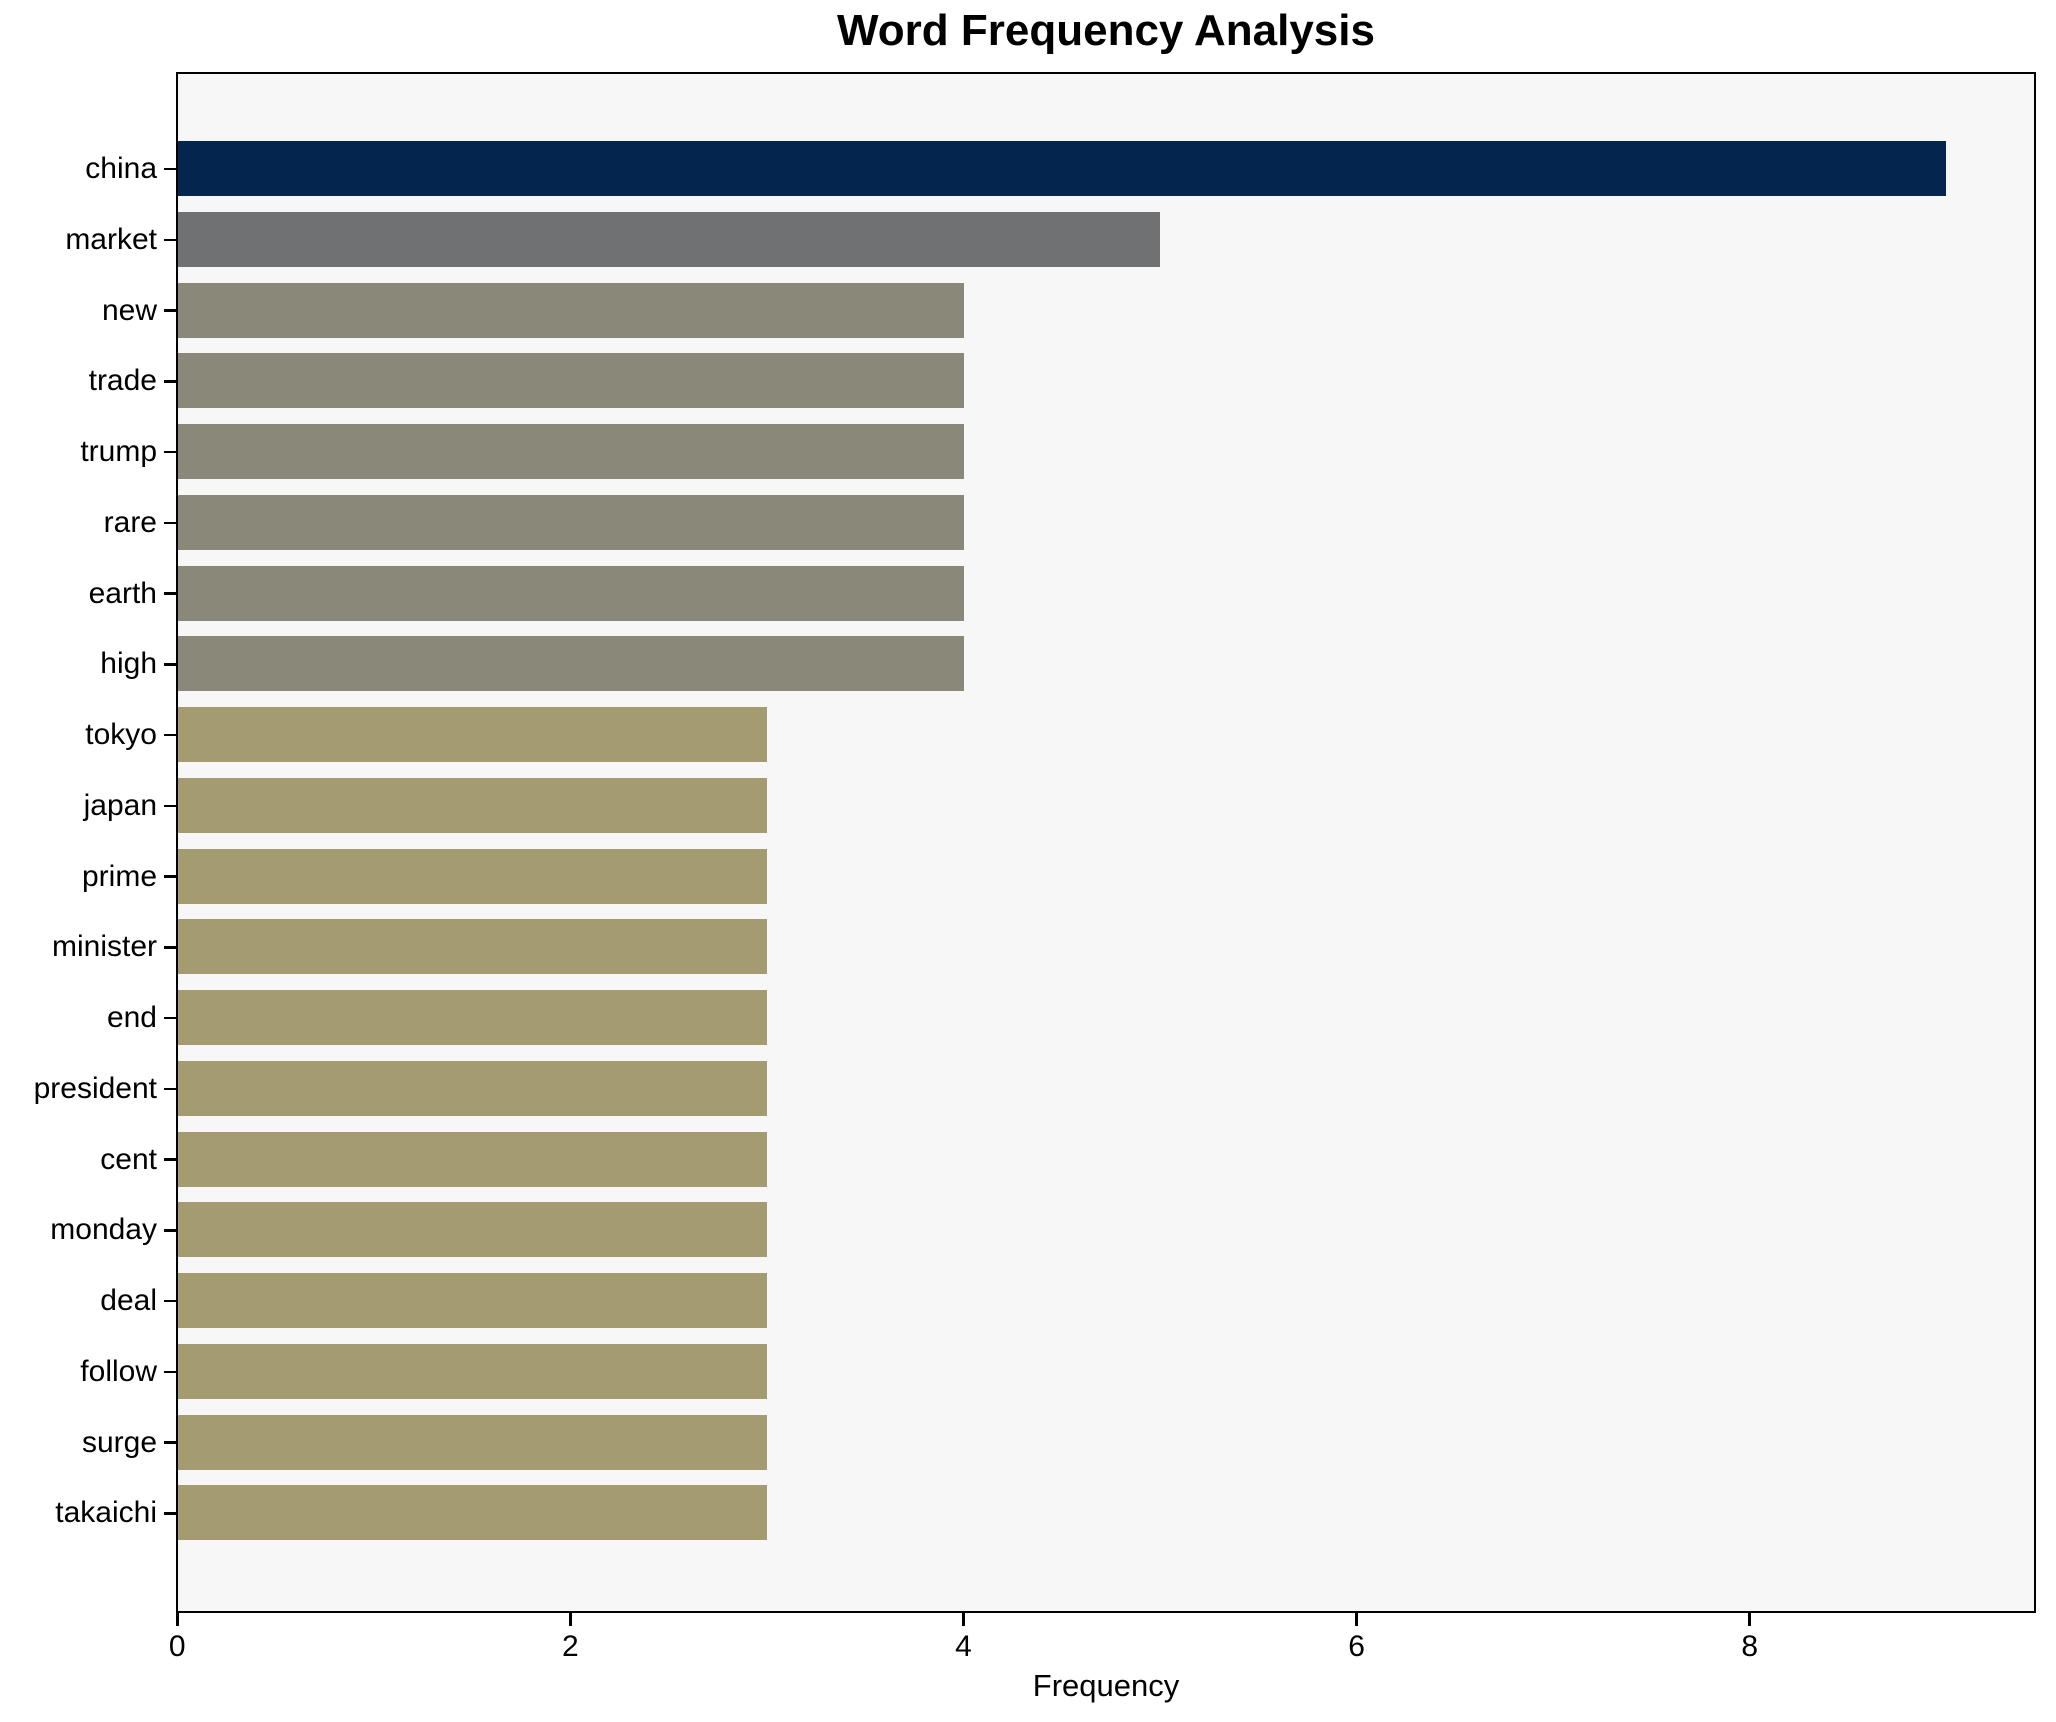  Describe the element at coordinates (104, 947) in the screenshot. I see `y-axis-label: minister` at that location.